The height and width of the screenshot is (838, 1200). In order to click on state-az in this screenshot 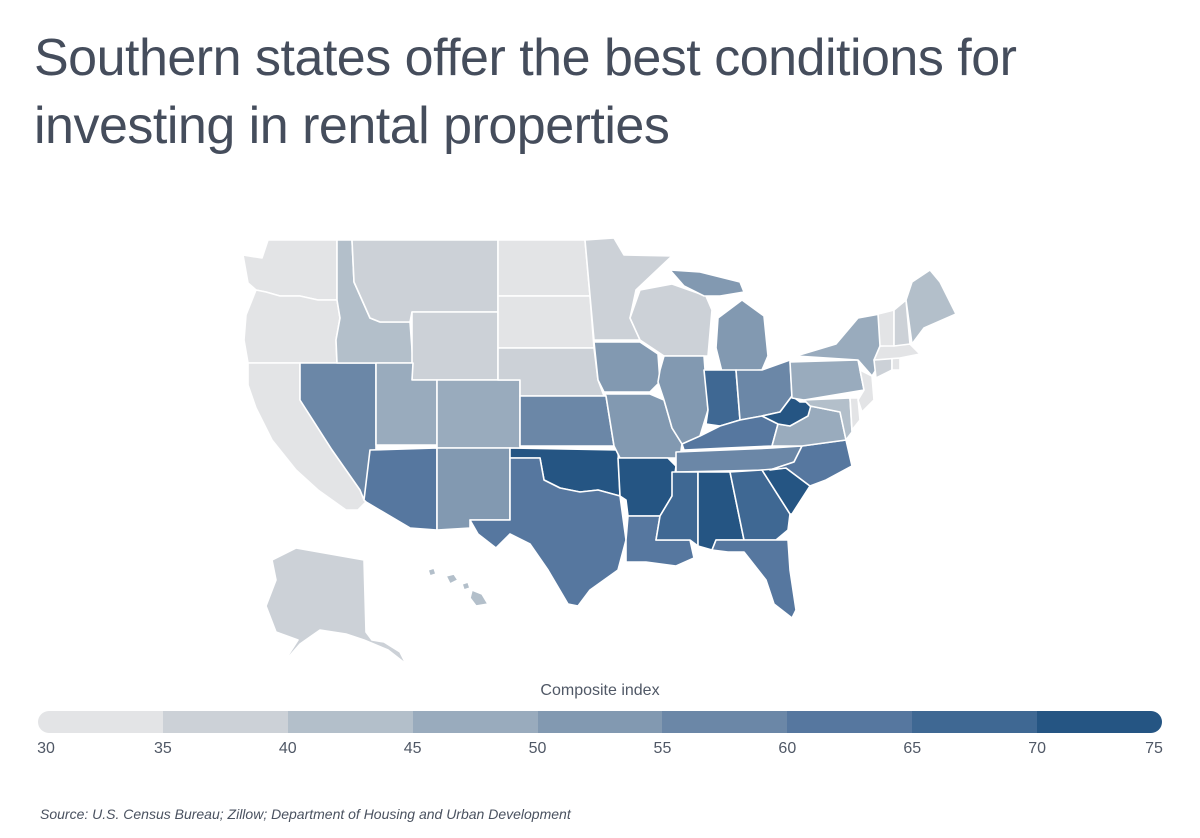, I will do `click(400, 489)`.